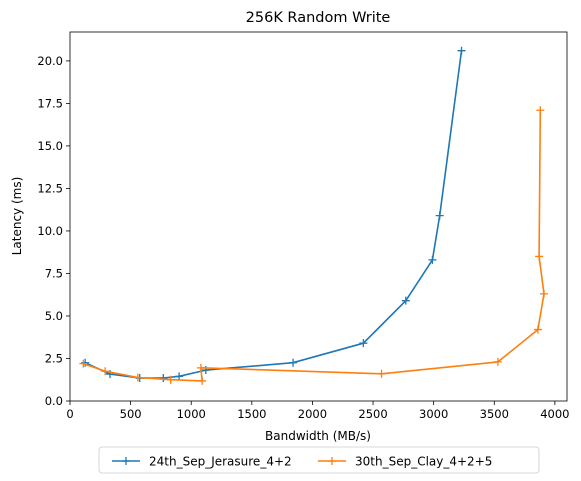 Image resolution: width=581 pixels, height=481 pixels. What do you see at coordinates (50, 146) in the screenshot?
I see `y-tick-label: 15.0` at bounding box center [50, 146].